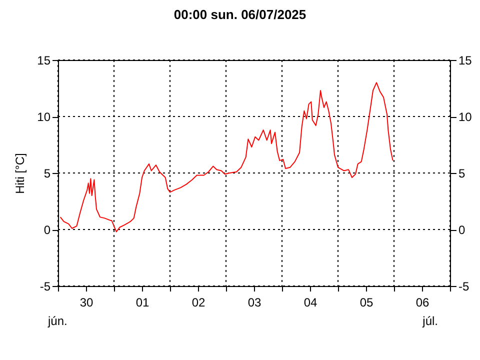  I want to click on x-tick-label: 05, so click(367, 303).